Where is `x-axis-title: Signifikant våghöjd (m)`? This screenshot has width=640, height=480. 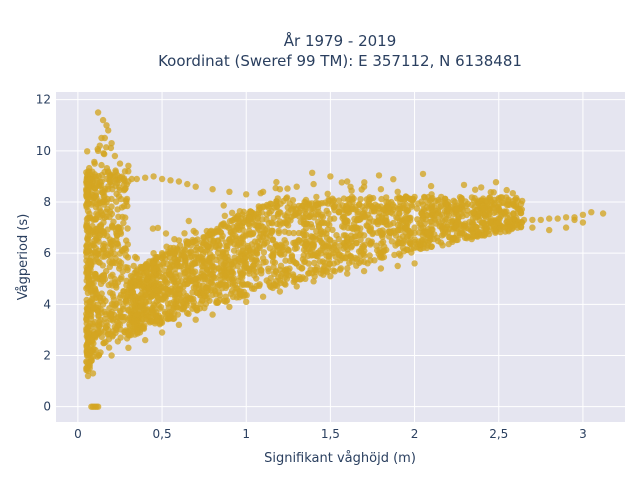
x-axis-title: Signifikant våghöjd (m) is located at coordinates (340, 458).